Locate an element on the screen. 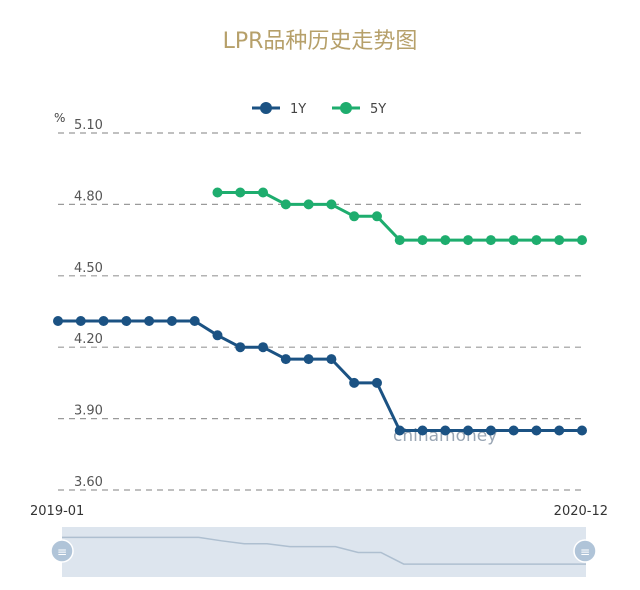  right-handle-circle is located at coordinates (585, 551).